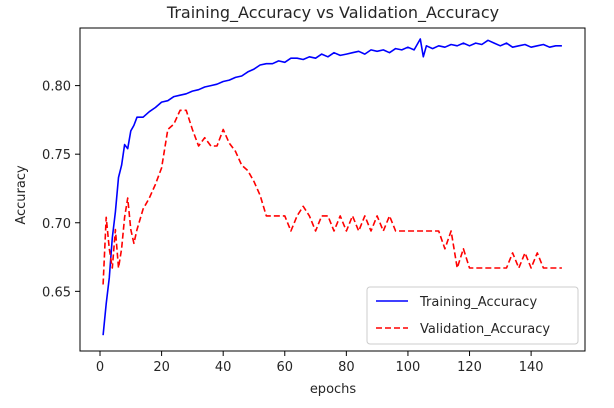  Describe the element at coordinates (531, 367) in the screenshot. I see `x-tick-label: 140` at that location.